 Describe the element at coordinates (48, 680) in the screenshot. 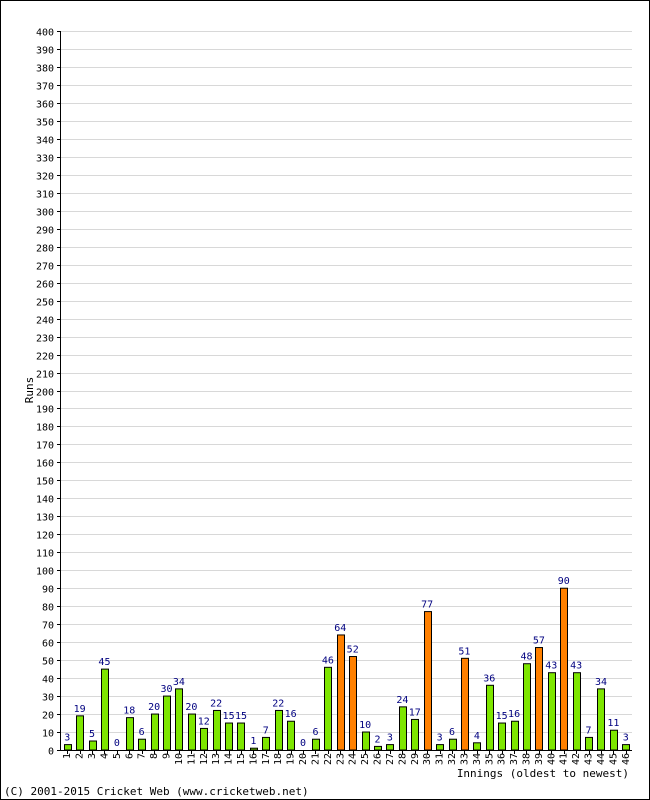

I see `y-tick-label: 40` at that location.